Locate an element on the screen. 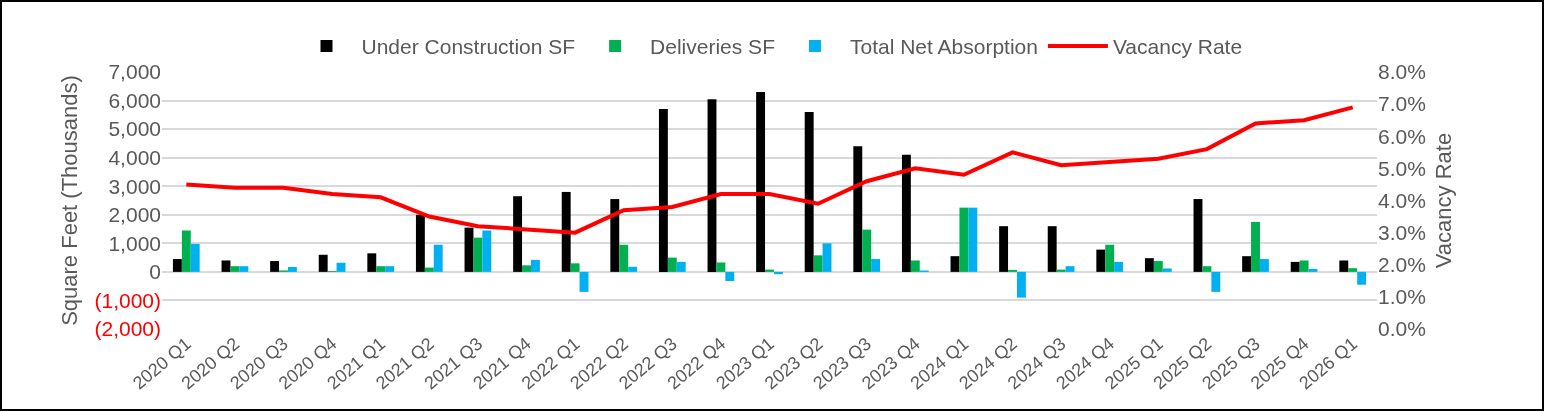  y-axis-title: Square Feet (Thousands) is located at coordinates (70, 200).